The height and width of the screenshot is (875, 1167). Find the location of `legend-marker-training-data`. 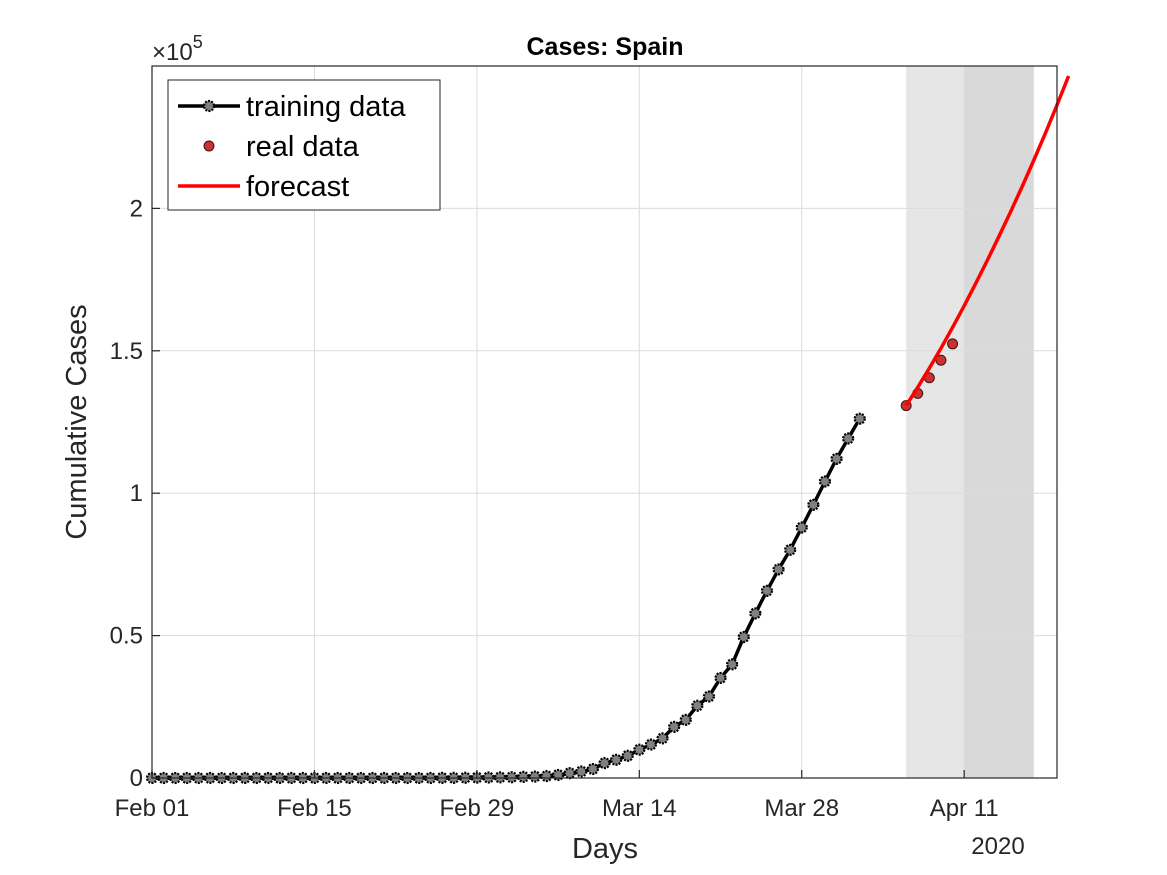

legend-marker-training-data is located at coordinates (209, 106).